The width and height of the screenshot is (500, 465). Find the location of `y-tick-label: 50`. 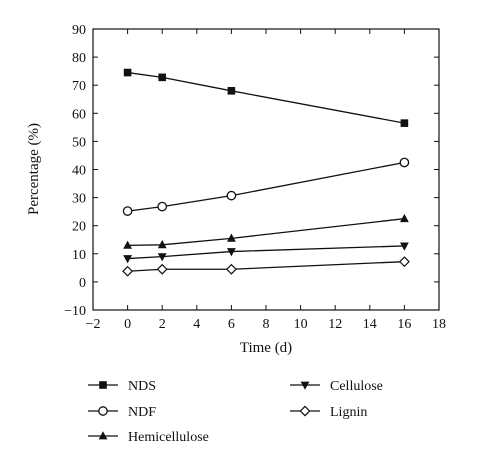

y-tick-label: 50 is located at coordinates (79, 142).